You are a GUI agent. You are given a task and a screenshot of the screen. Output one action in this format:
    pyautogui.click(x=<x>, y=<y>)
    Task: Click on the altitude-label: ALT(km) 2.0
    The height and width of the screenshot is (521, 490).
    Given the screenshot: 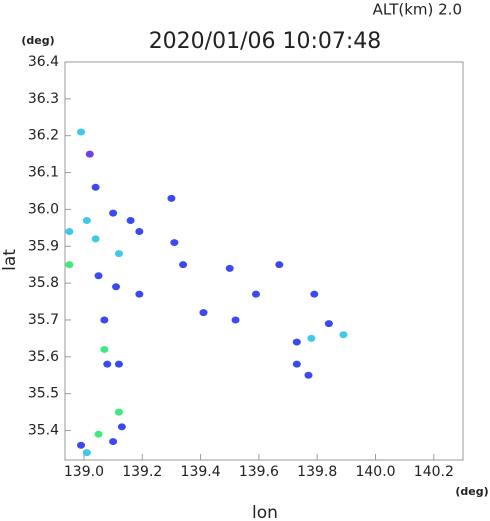 What is the action you would take?
    pyautogui.click(x=417, y=10)
    